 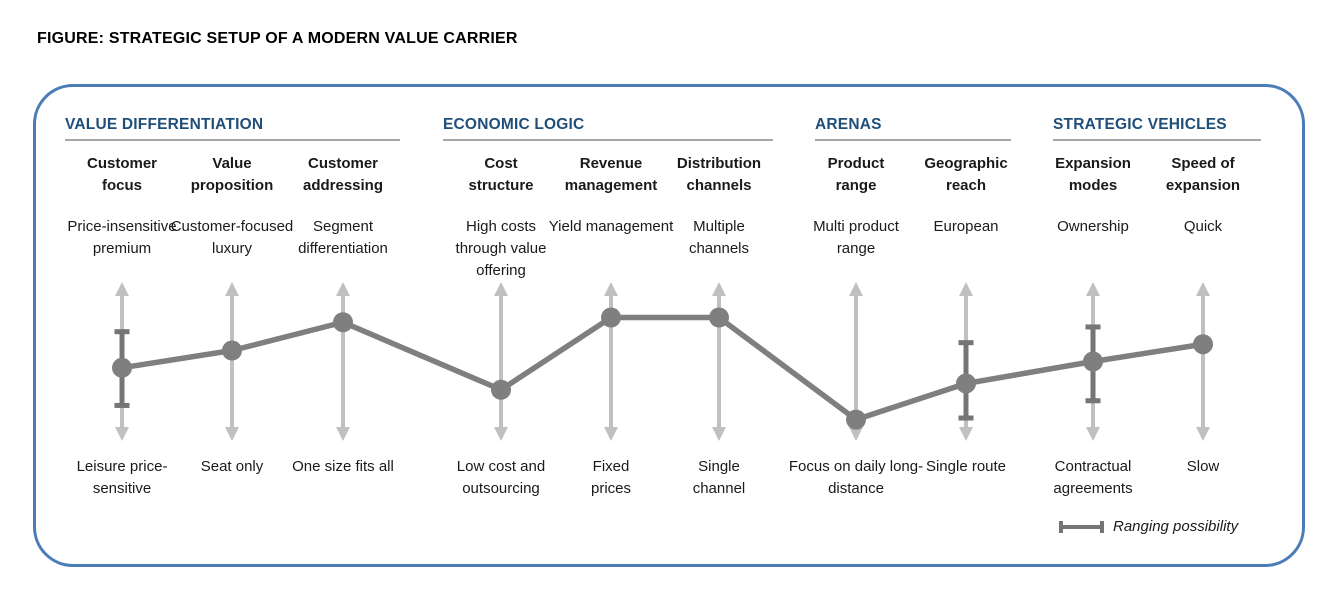 What do you see at coordinates (1093, 174) in the screenshot?
I see `dimension-name: Expansion modes` at bounding box center [1093, 174].